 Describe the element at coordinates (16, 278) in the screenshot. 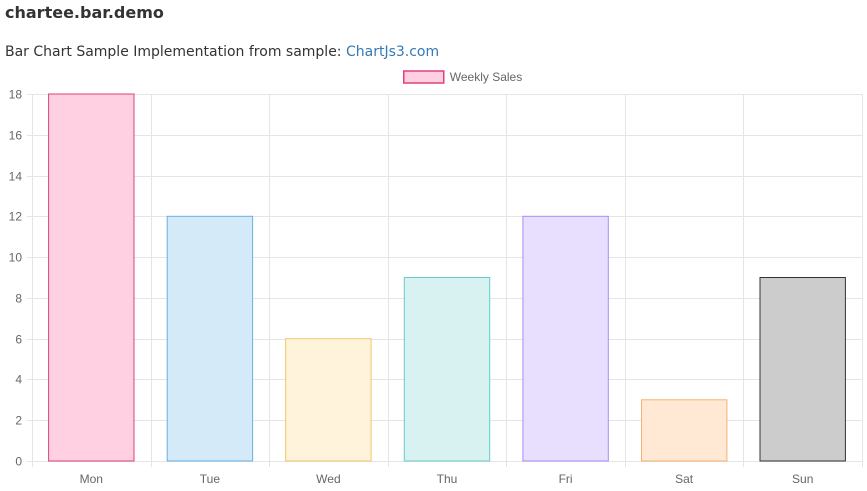

I see `y-axis-ticks: 0 2 4 6 8 10 12 14 16 18` at that location.